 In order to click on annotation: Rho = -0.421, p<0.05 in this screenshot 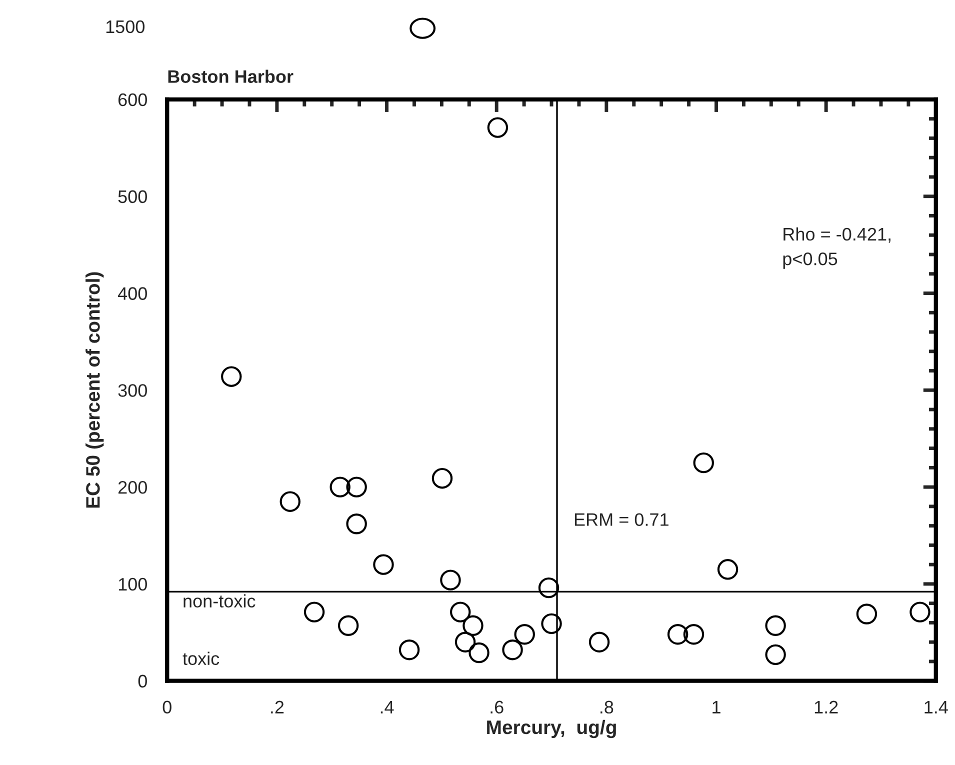, I will do `click(836, 248)`.